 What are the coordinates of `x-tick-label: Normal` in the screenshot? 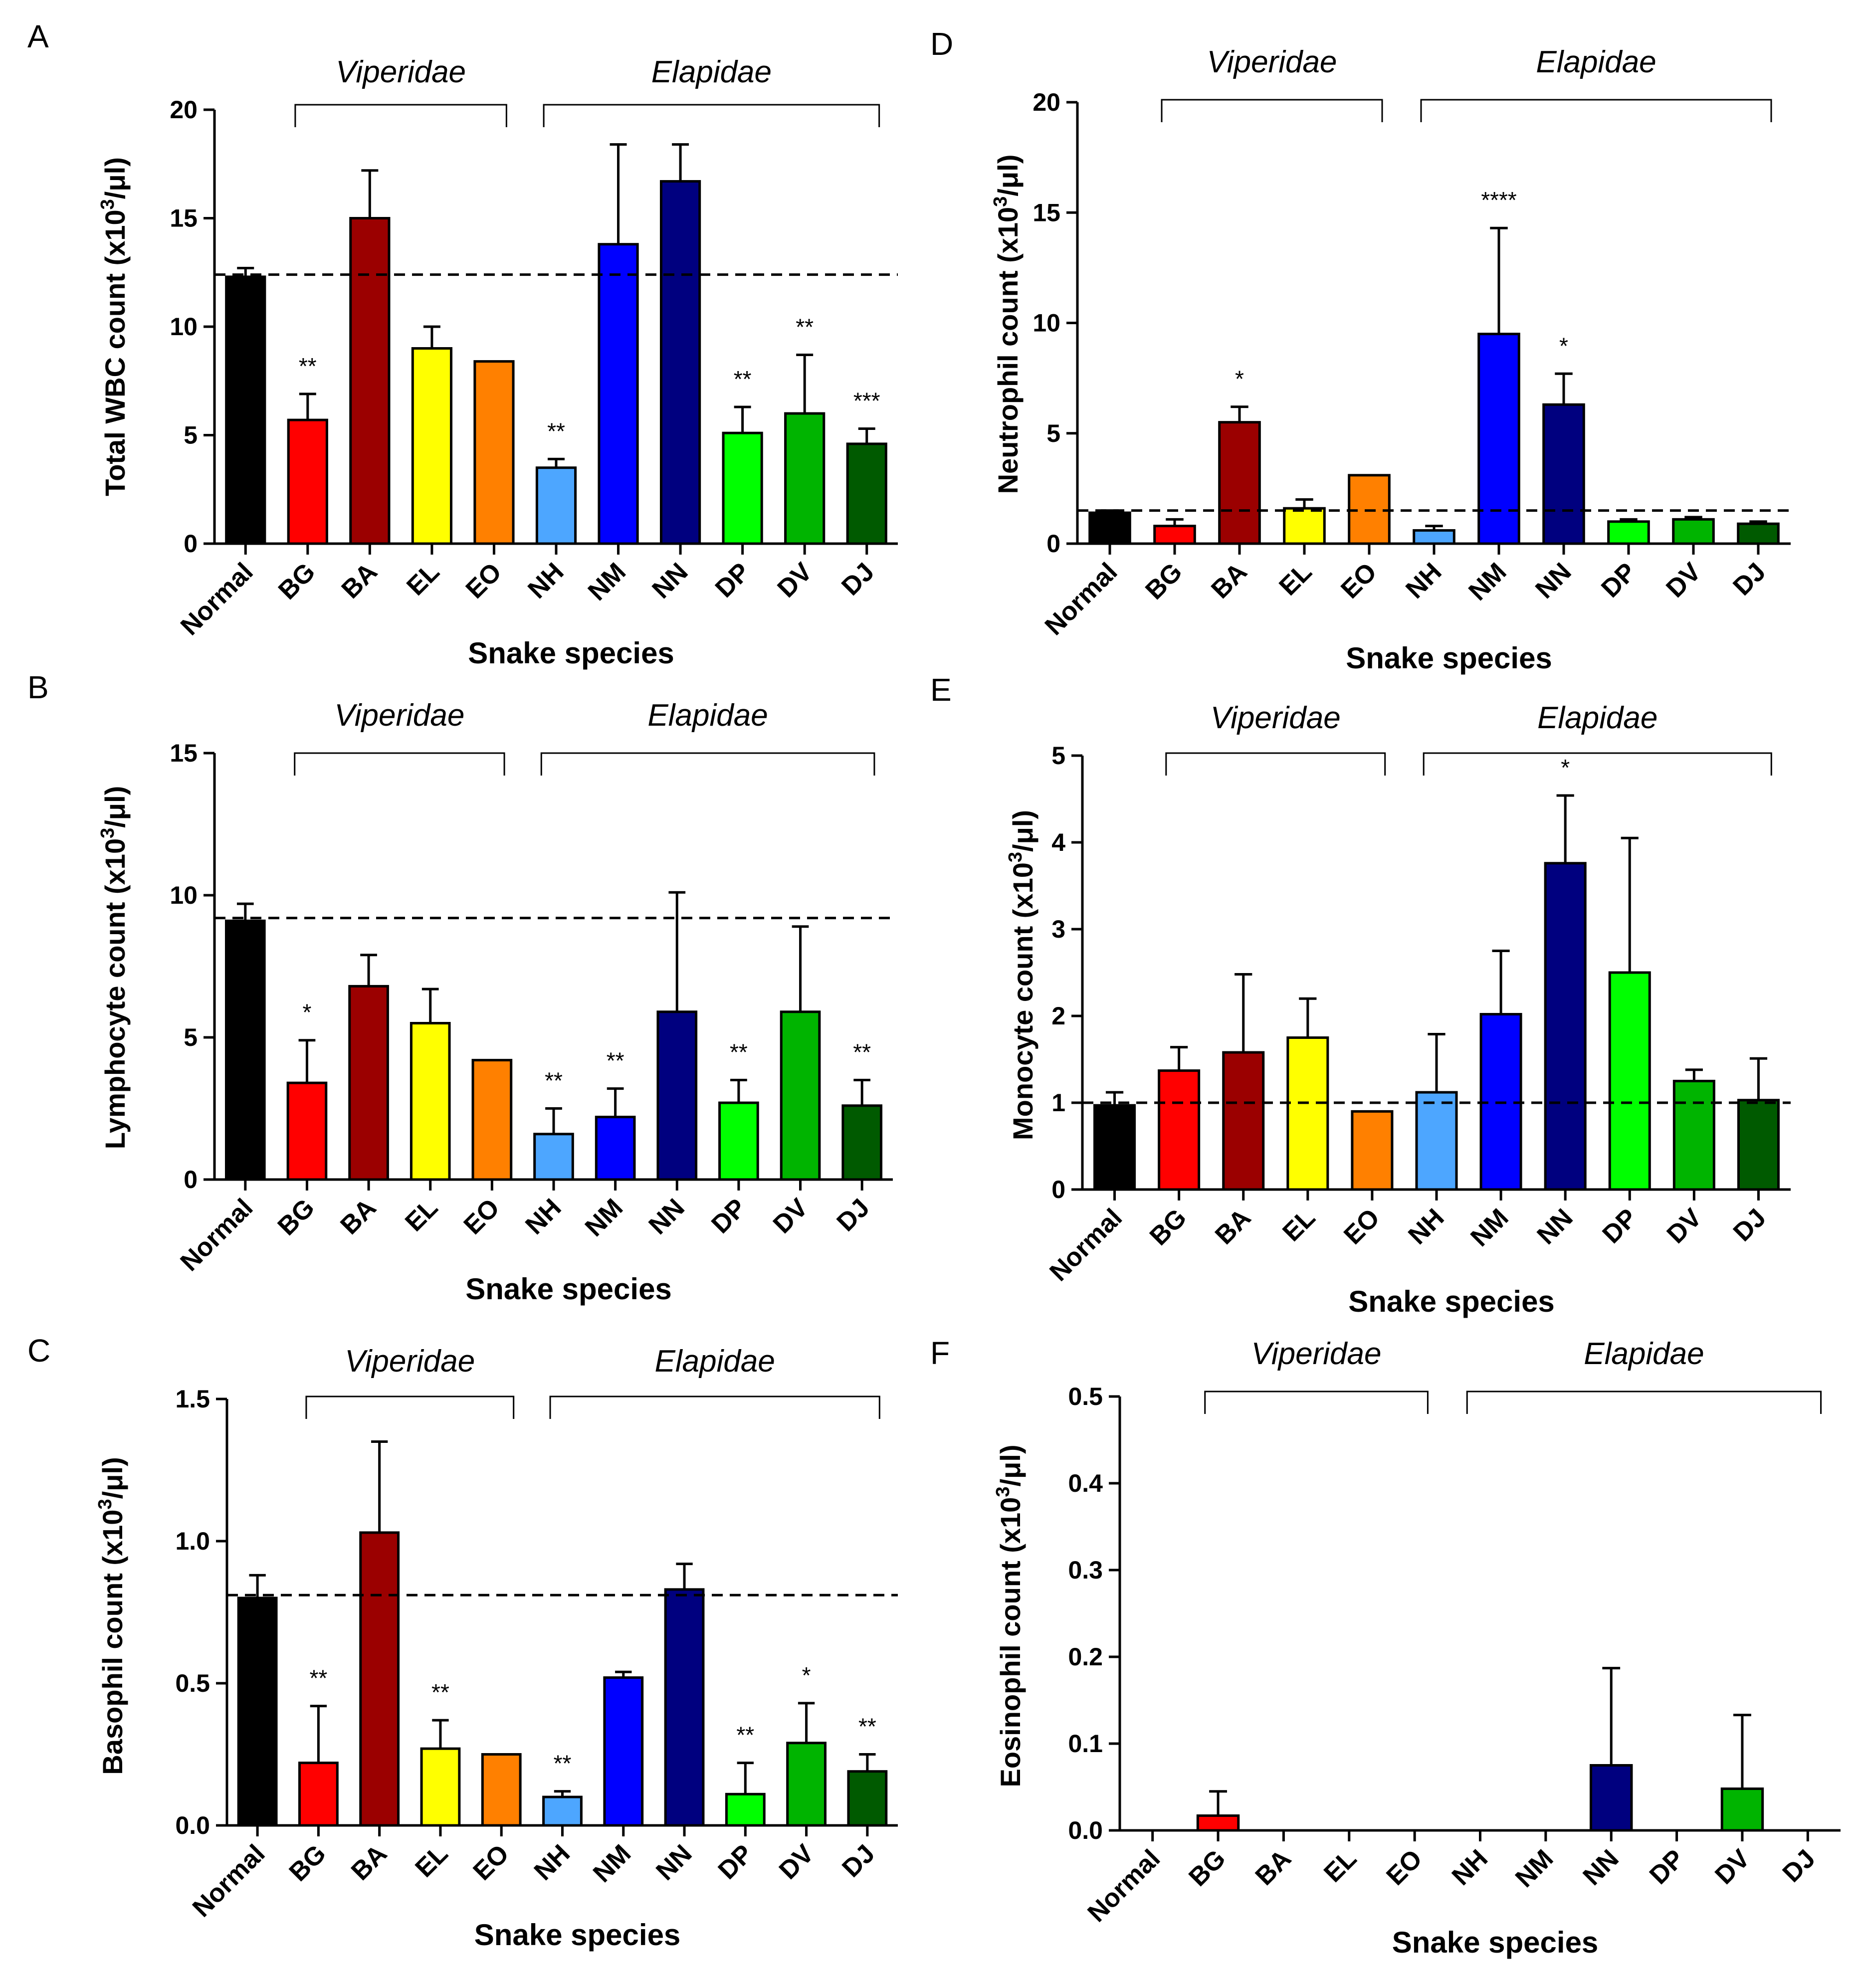 It's located at (1081, 599).